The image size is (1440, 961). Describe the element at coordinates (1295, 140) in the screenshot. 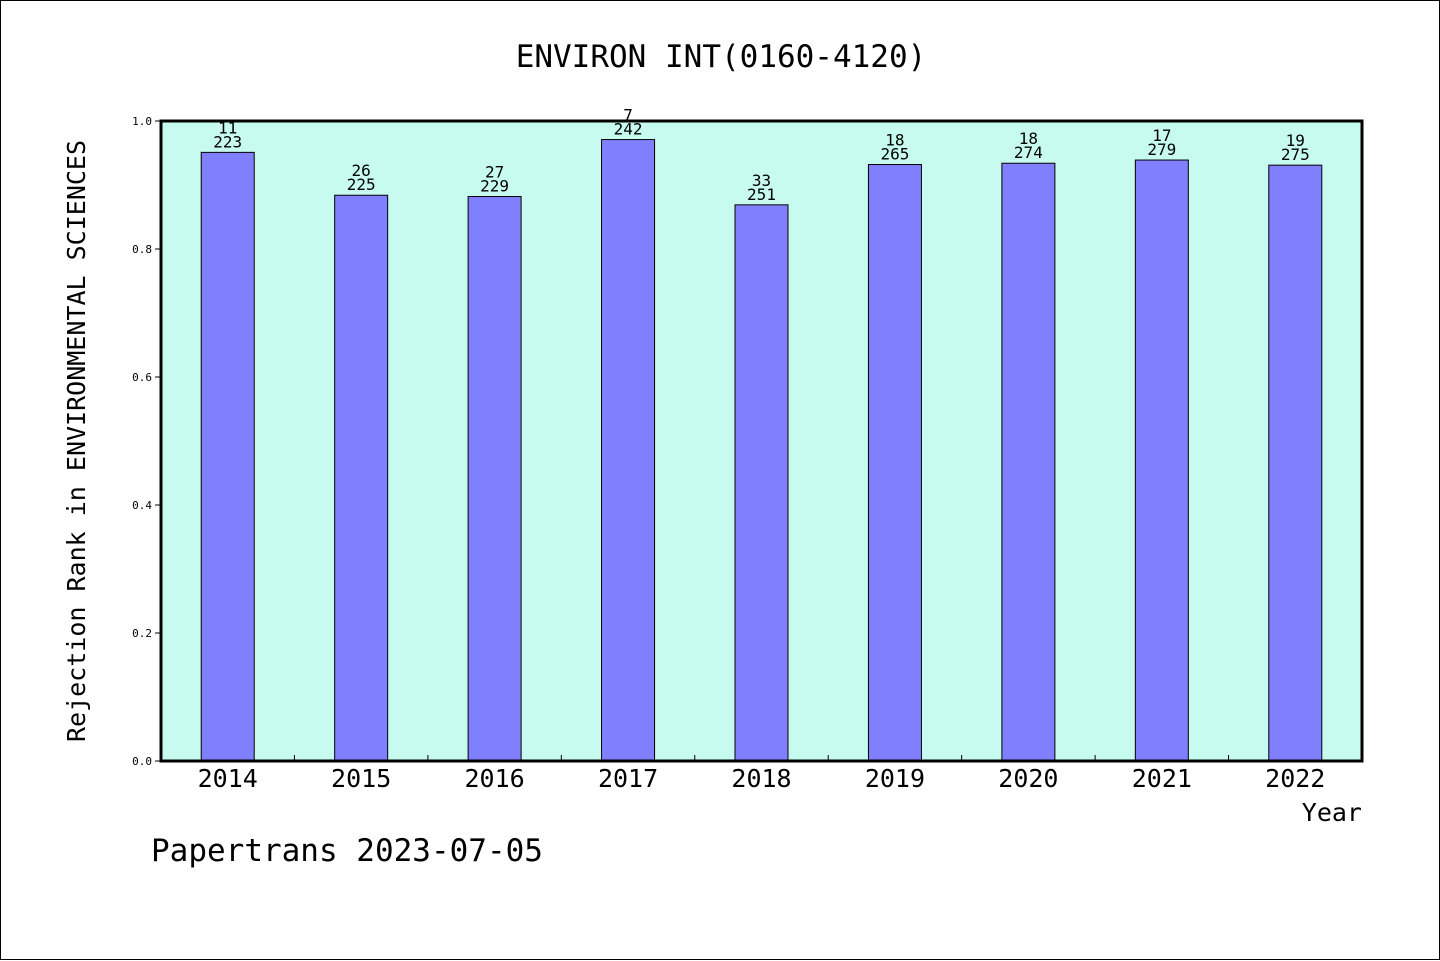

I see `bar-rank-label: 19` at that location.